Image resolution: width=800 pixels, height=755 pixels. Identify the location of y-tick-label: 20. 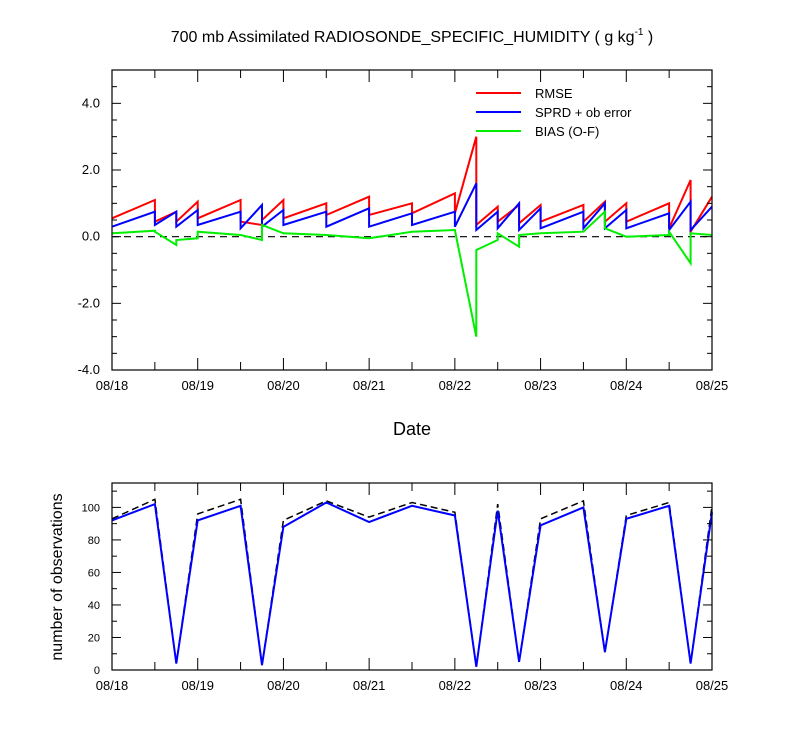
(94, 638).